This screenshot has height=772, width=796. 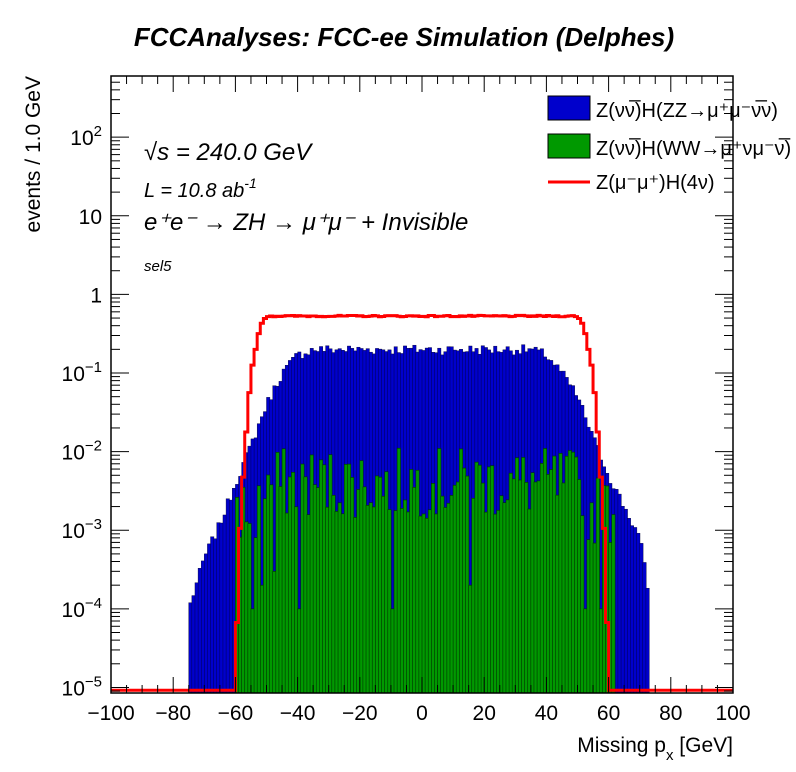 What do you see at coordinates (82, 608) in the screenshot?
I see `y-tick-label: 10⁻⁴` at bounding box center [82, 608].